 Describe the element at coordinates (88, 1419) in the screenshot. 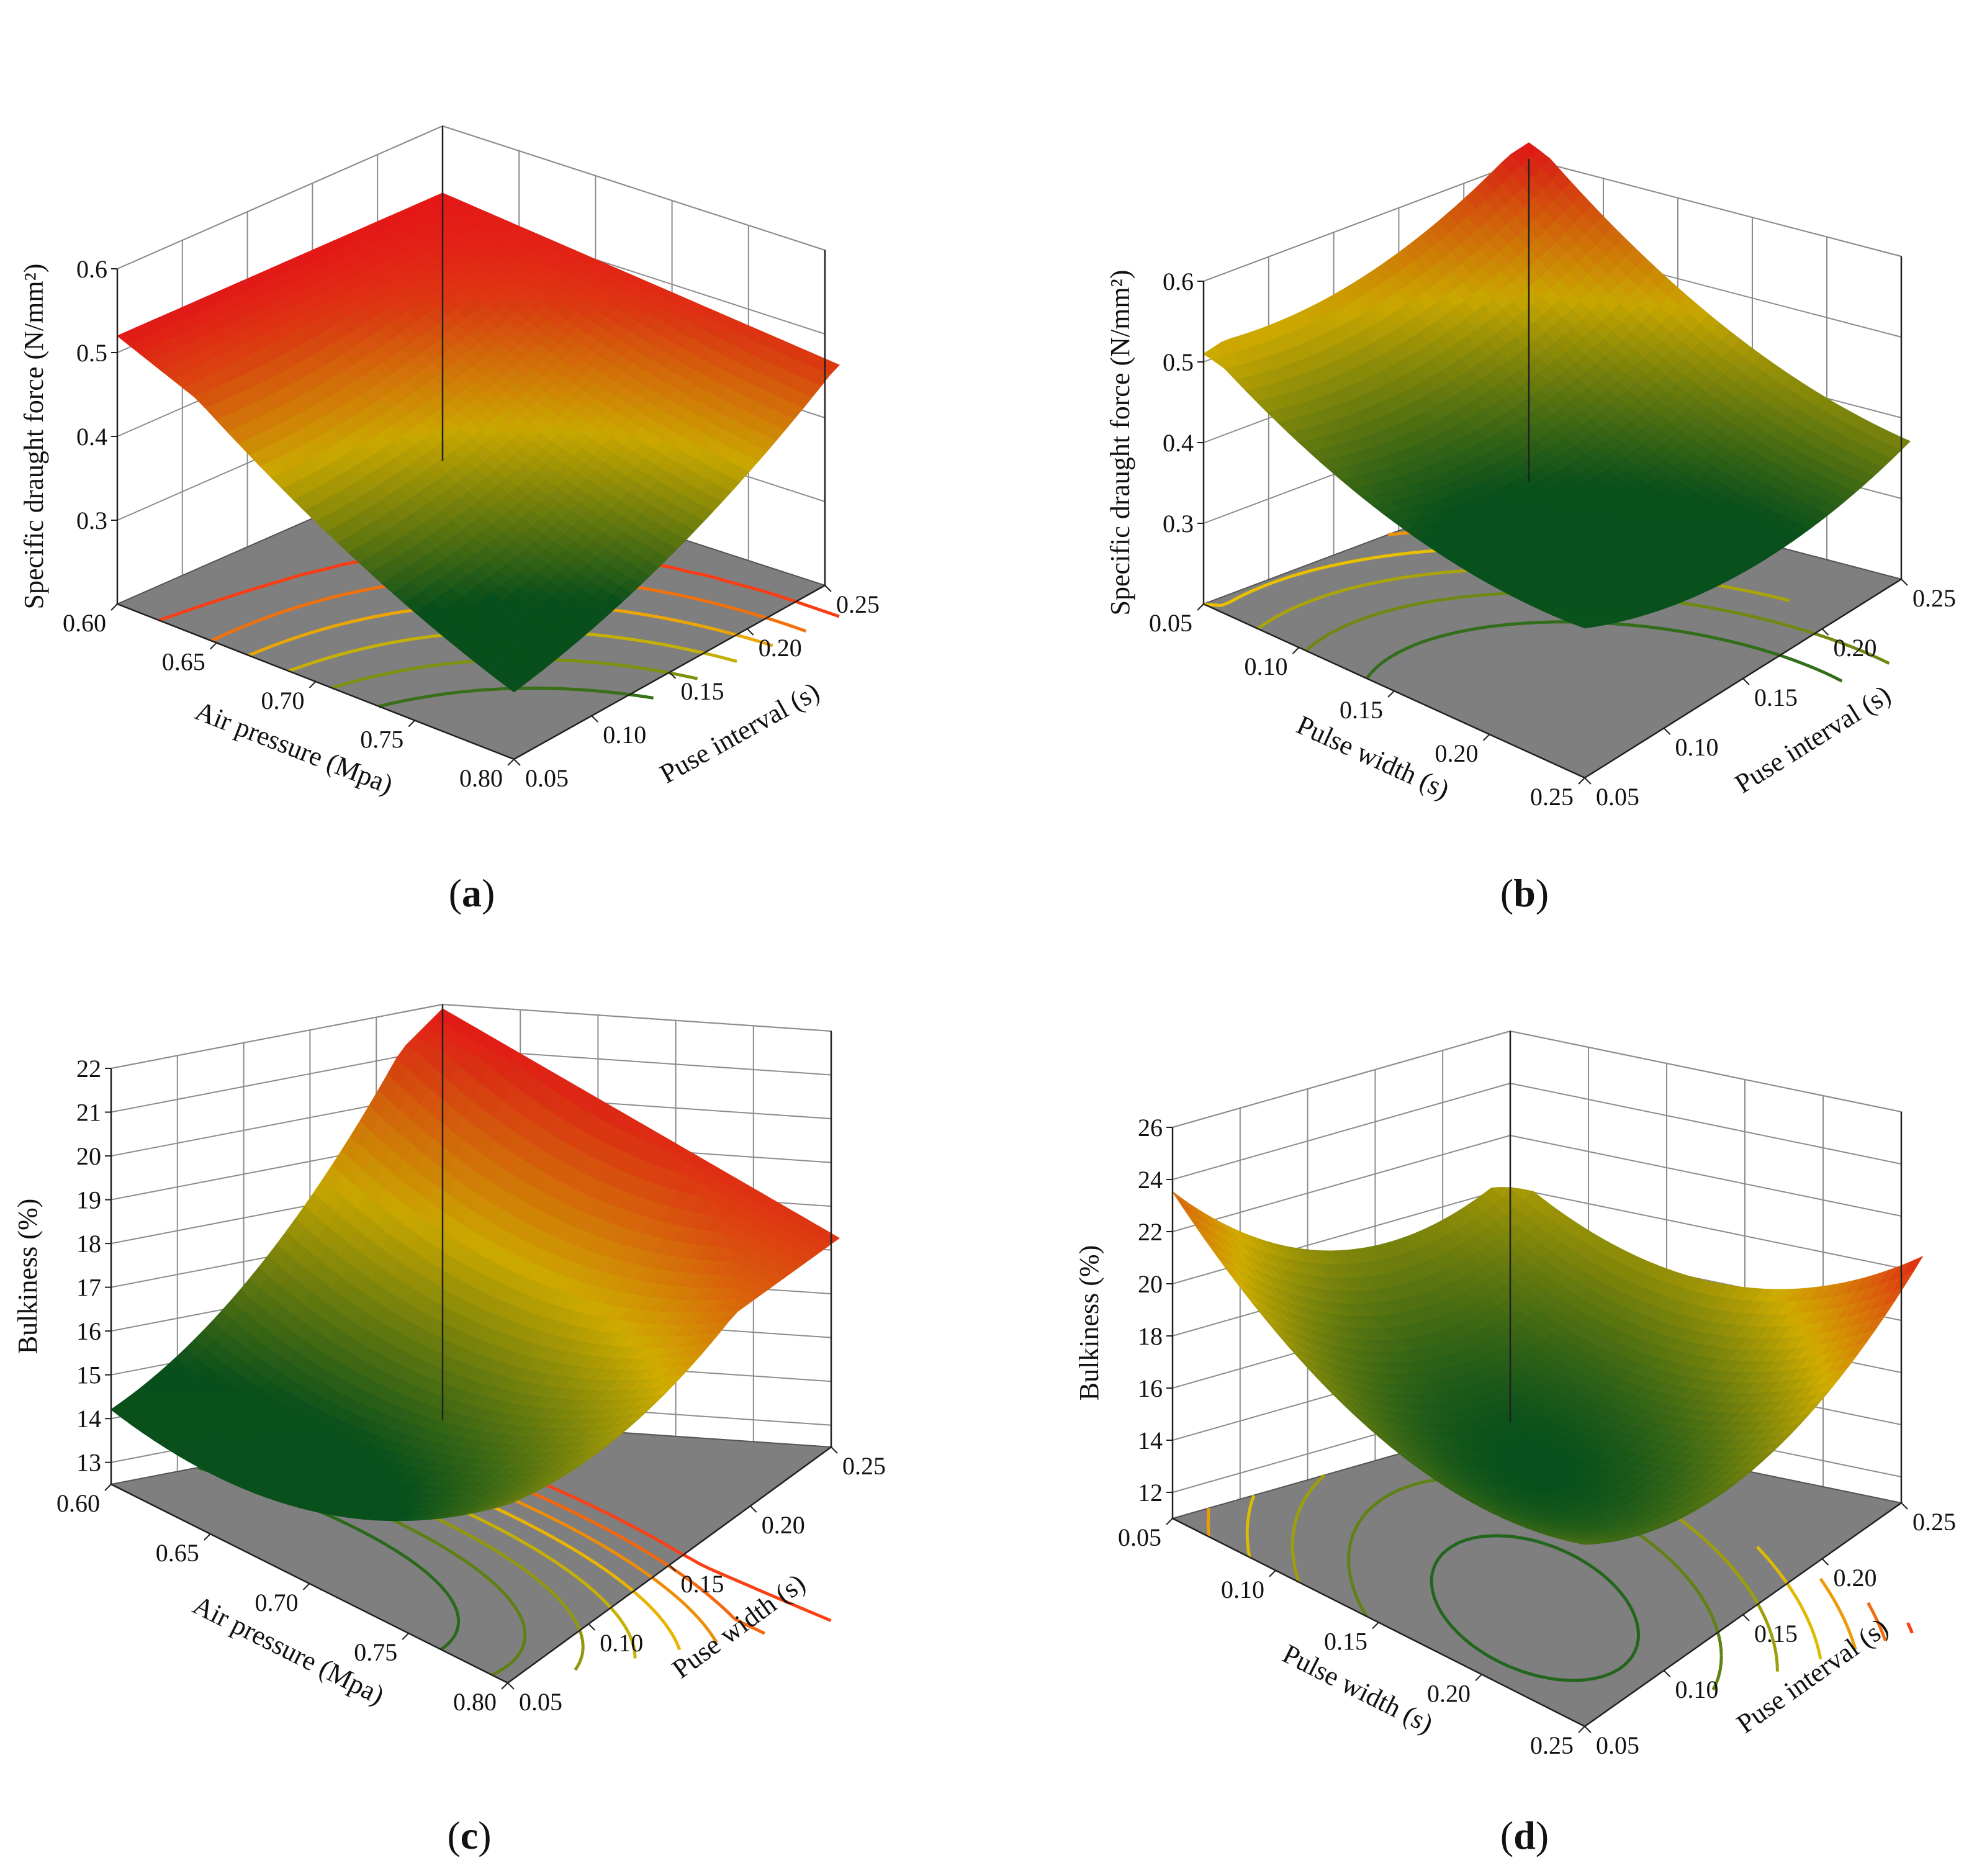

I see `z-tick-label: 14` at that location.